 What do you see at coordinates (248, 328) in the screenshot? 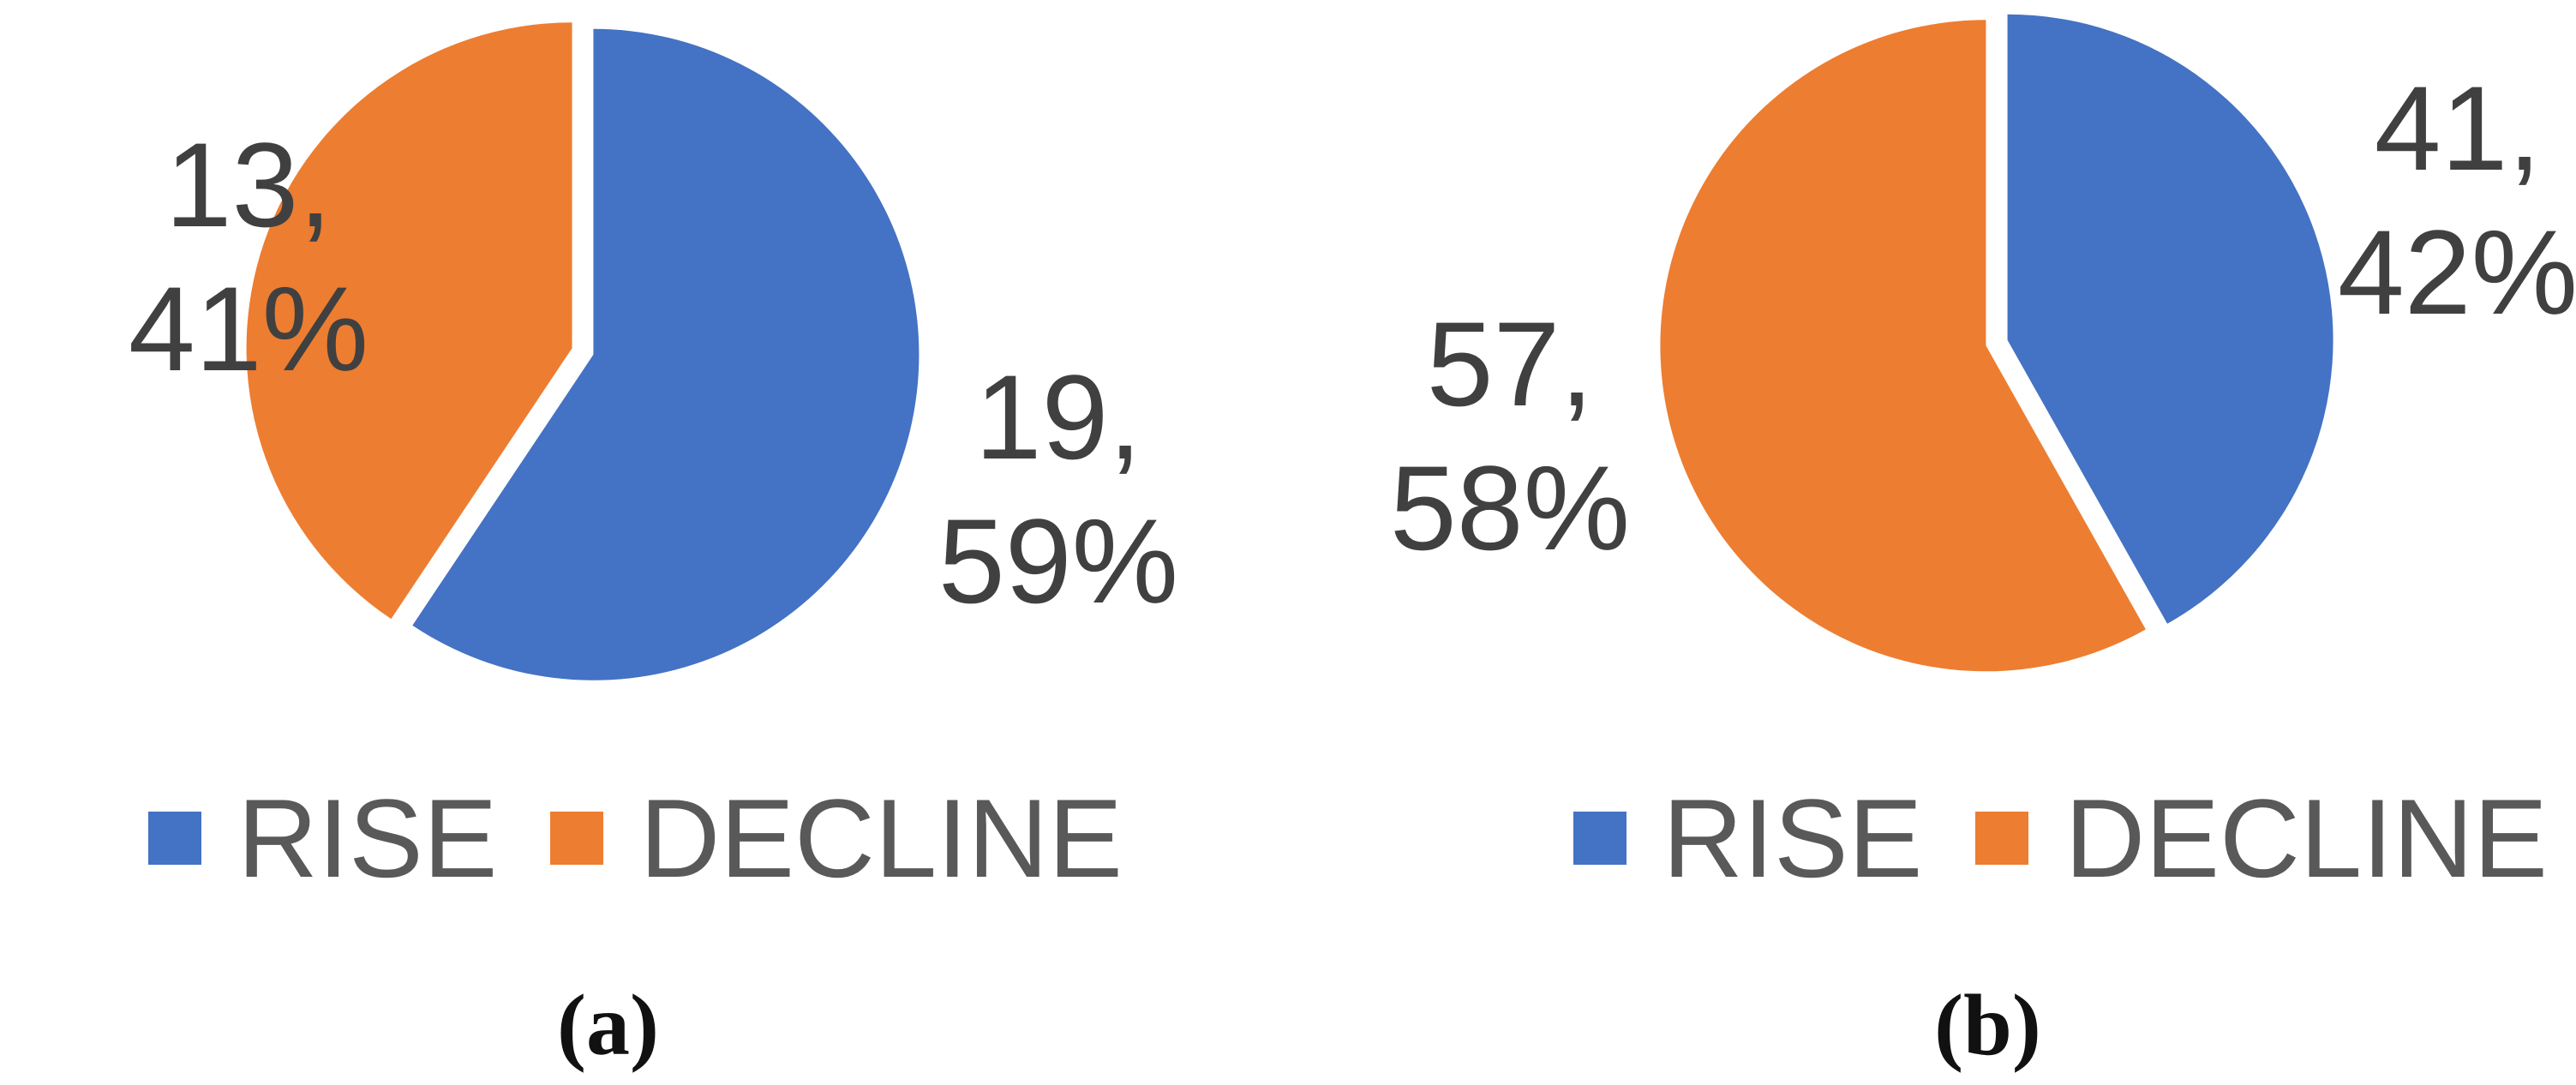
I see `slice-label-line: 41%` at bounding box center [248, 328].